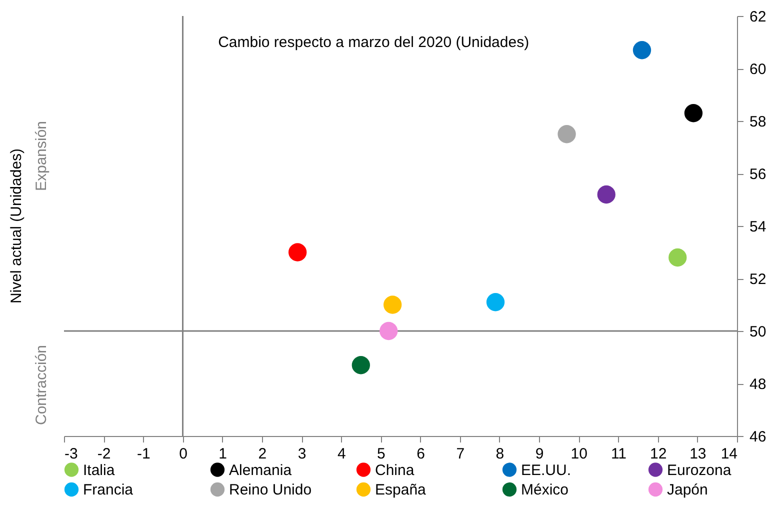 This screenshot has width=775, height=513. I want to click on x-tick-label: 12, so click(658, 454).